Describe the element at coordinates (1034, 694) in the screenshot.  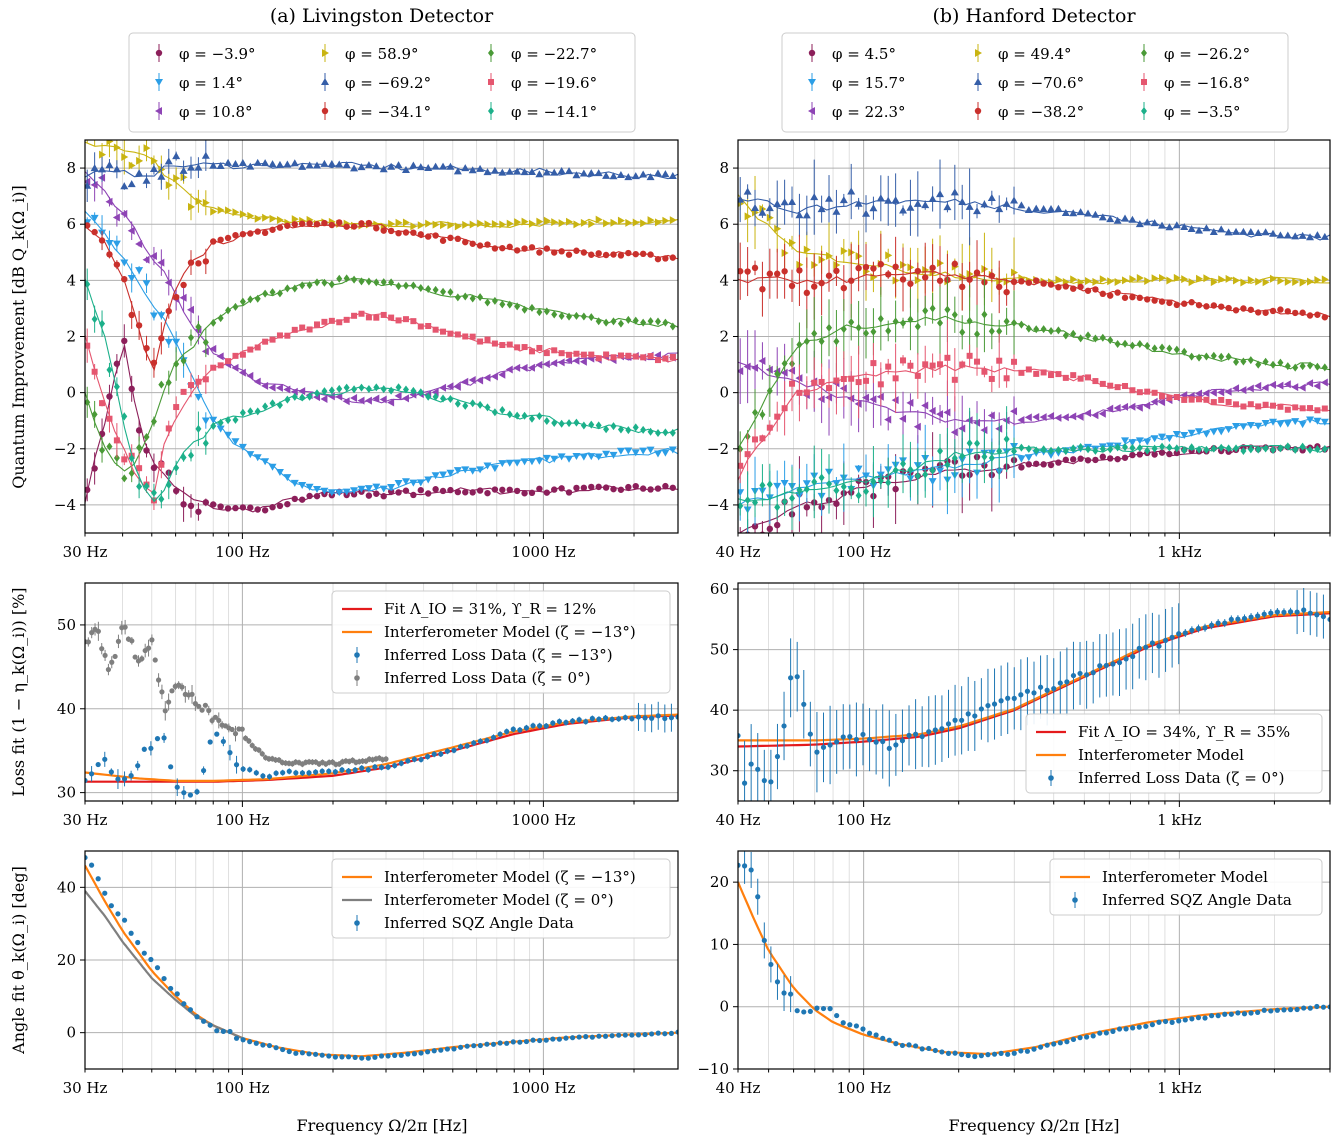
I see `plot-area` at that location.